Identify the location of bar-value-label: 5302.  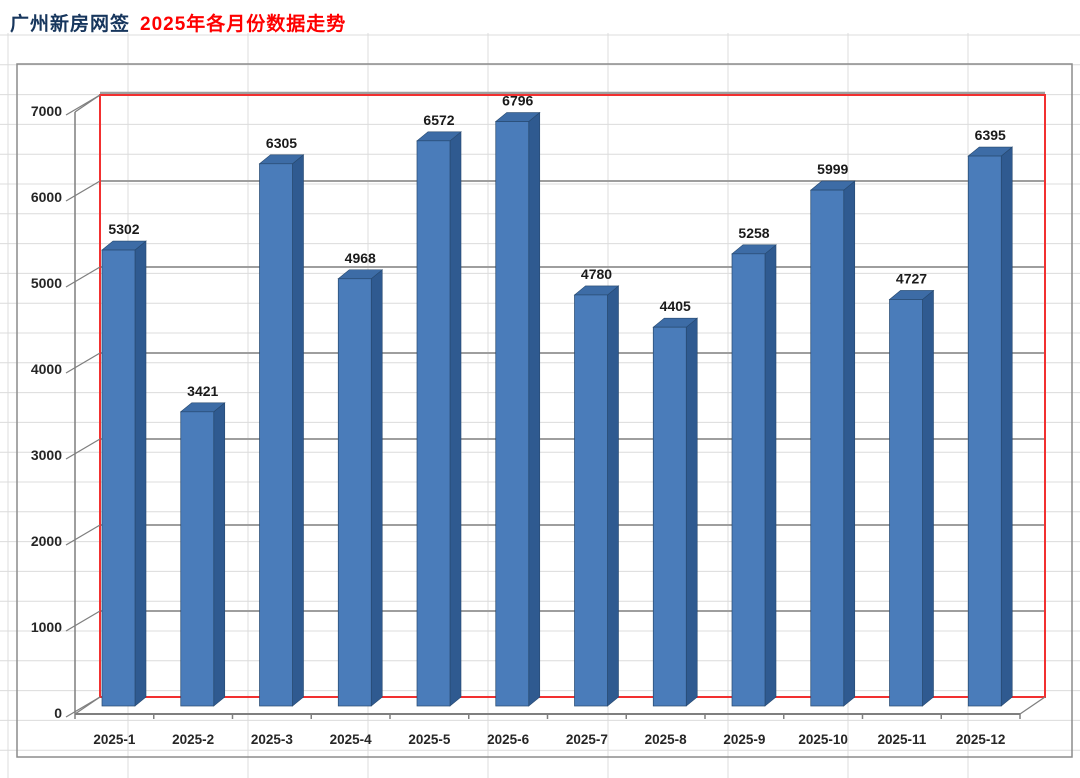
(123, 229).